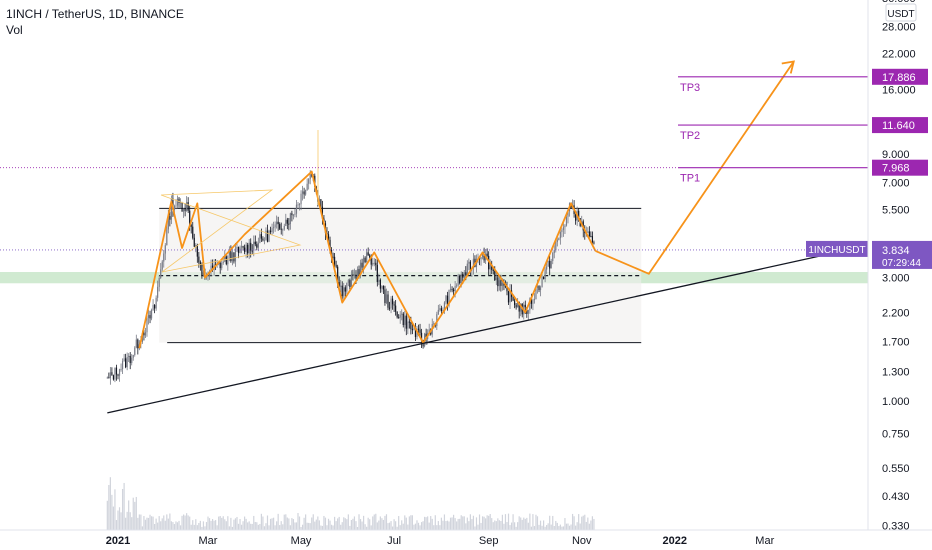 This screenshot has width=932, height=550. I want to click on volume-legend: Vol, so click(14, 30).